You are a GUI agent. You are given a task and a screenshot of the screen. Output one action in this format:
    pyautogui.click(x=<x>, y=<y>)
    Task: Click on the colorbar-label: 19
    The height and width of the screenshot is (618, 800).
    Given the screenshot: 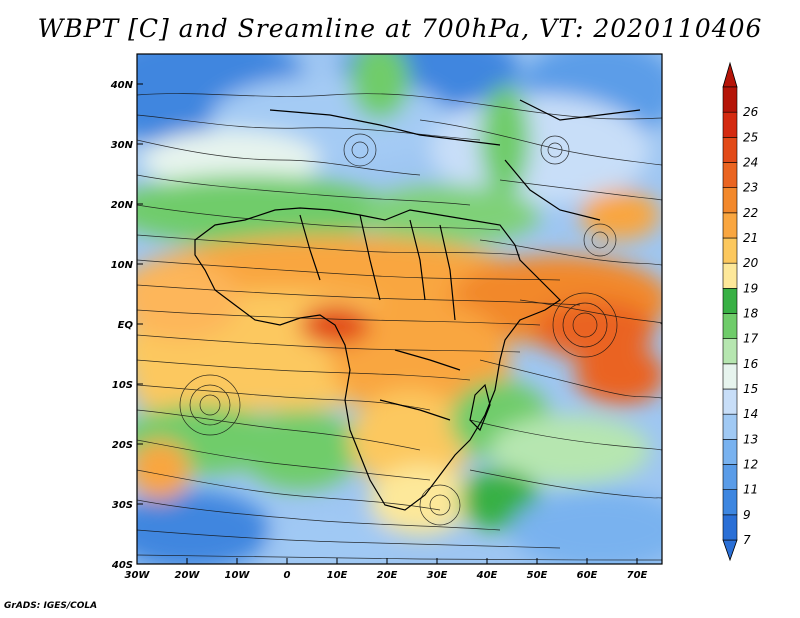 What is the action you would take?
    pyautogui.click(x=750, y=288)
    